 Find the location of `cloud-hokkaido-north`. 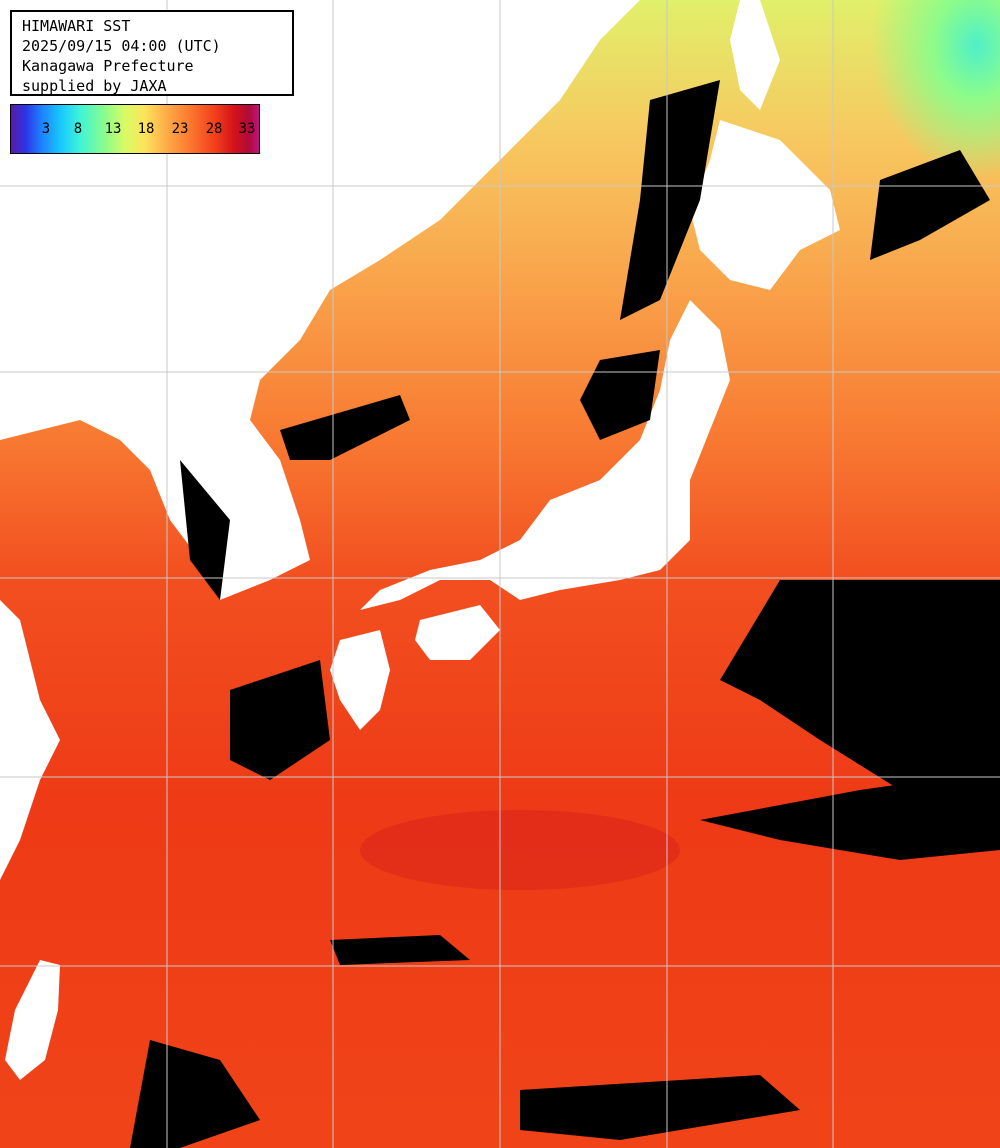

cloud-hokkaido-north is located at coordinates (670, 200).